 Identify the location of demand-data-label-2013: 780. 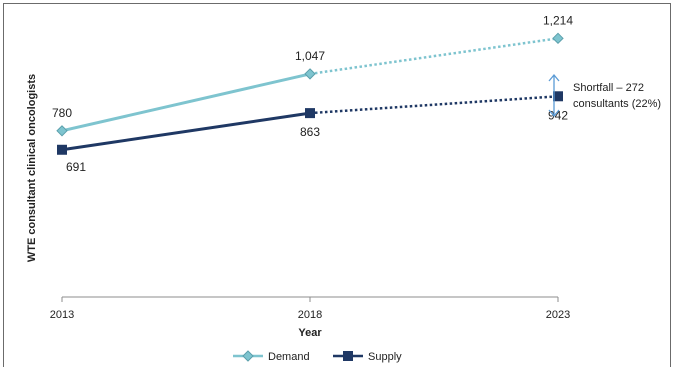
(62, 113).